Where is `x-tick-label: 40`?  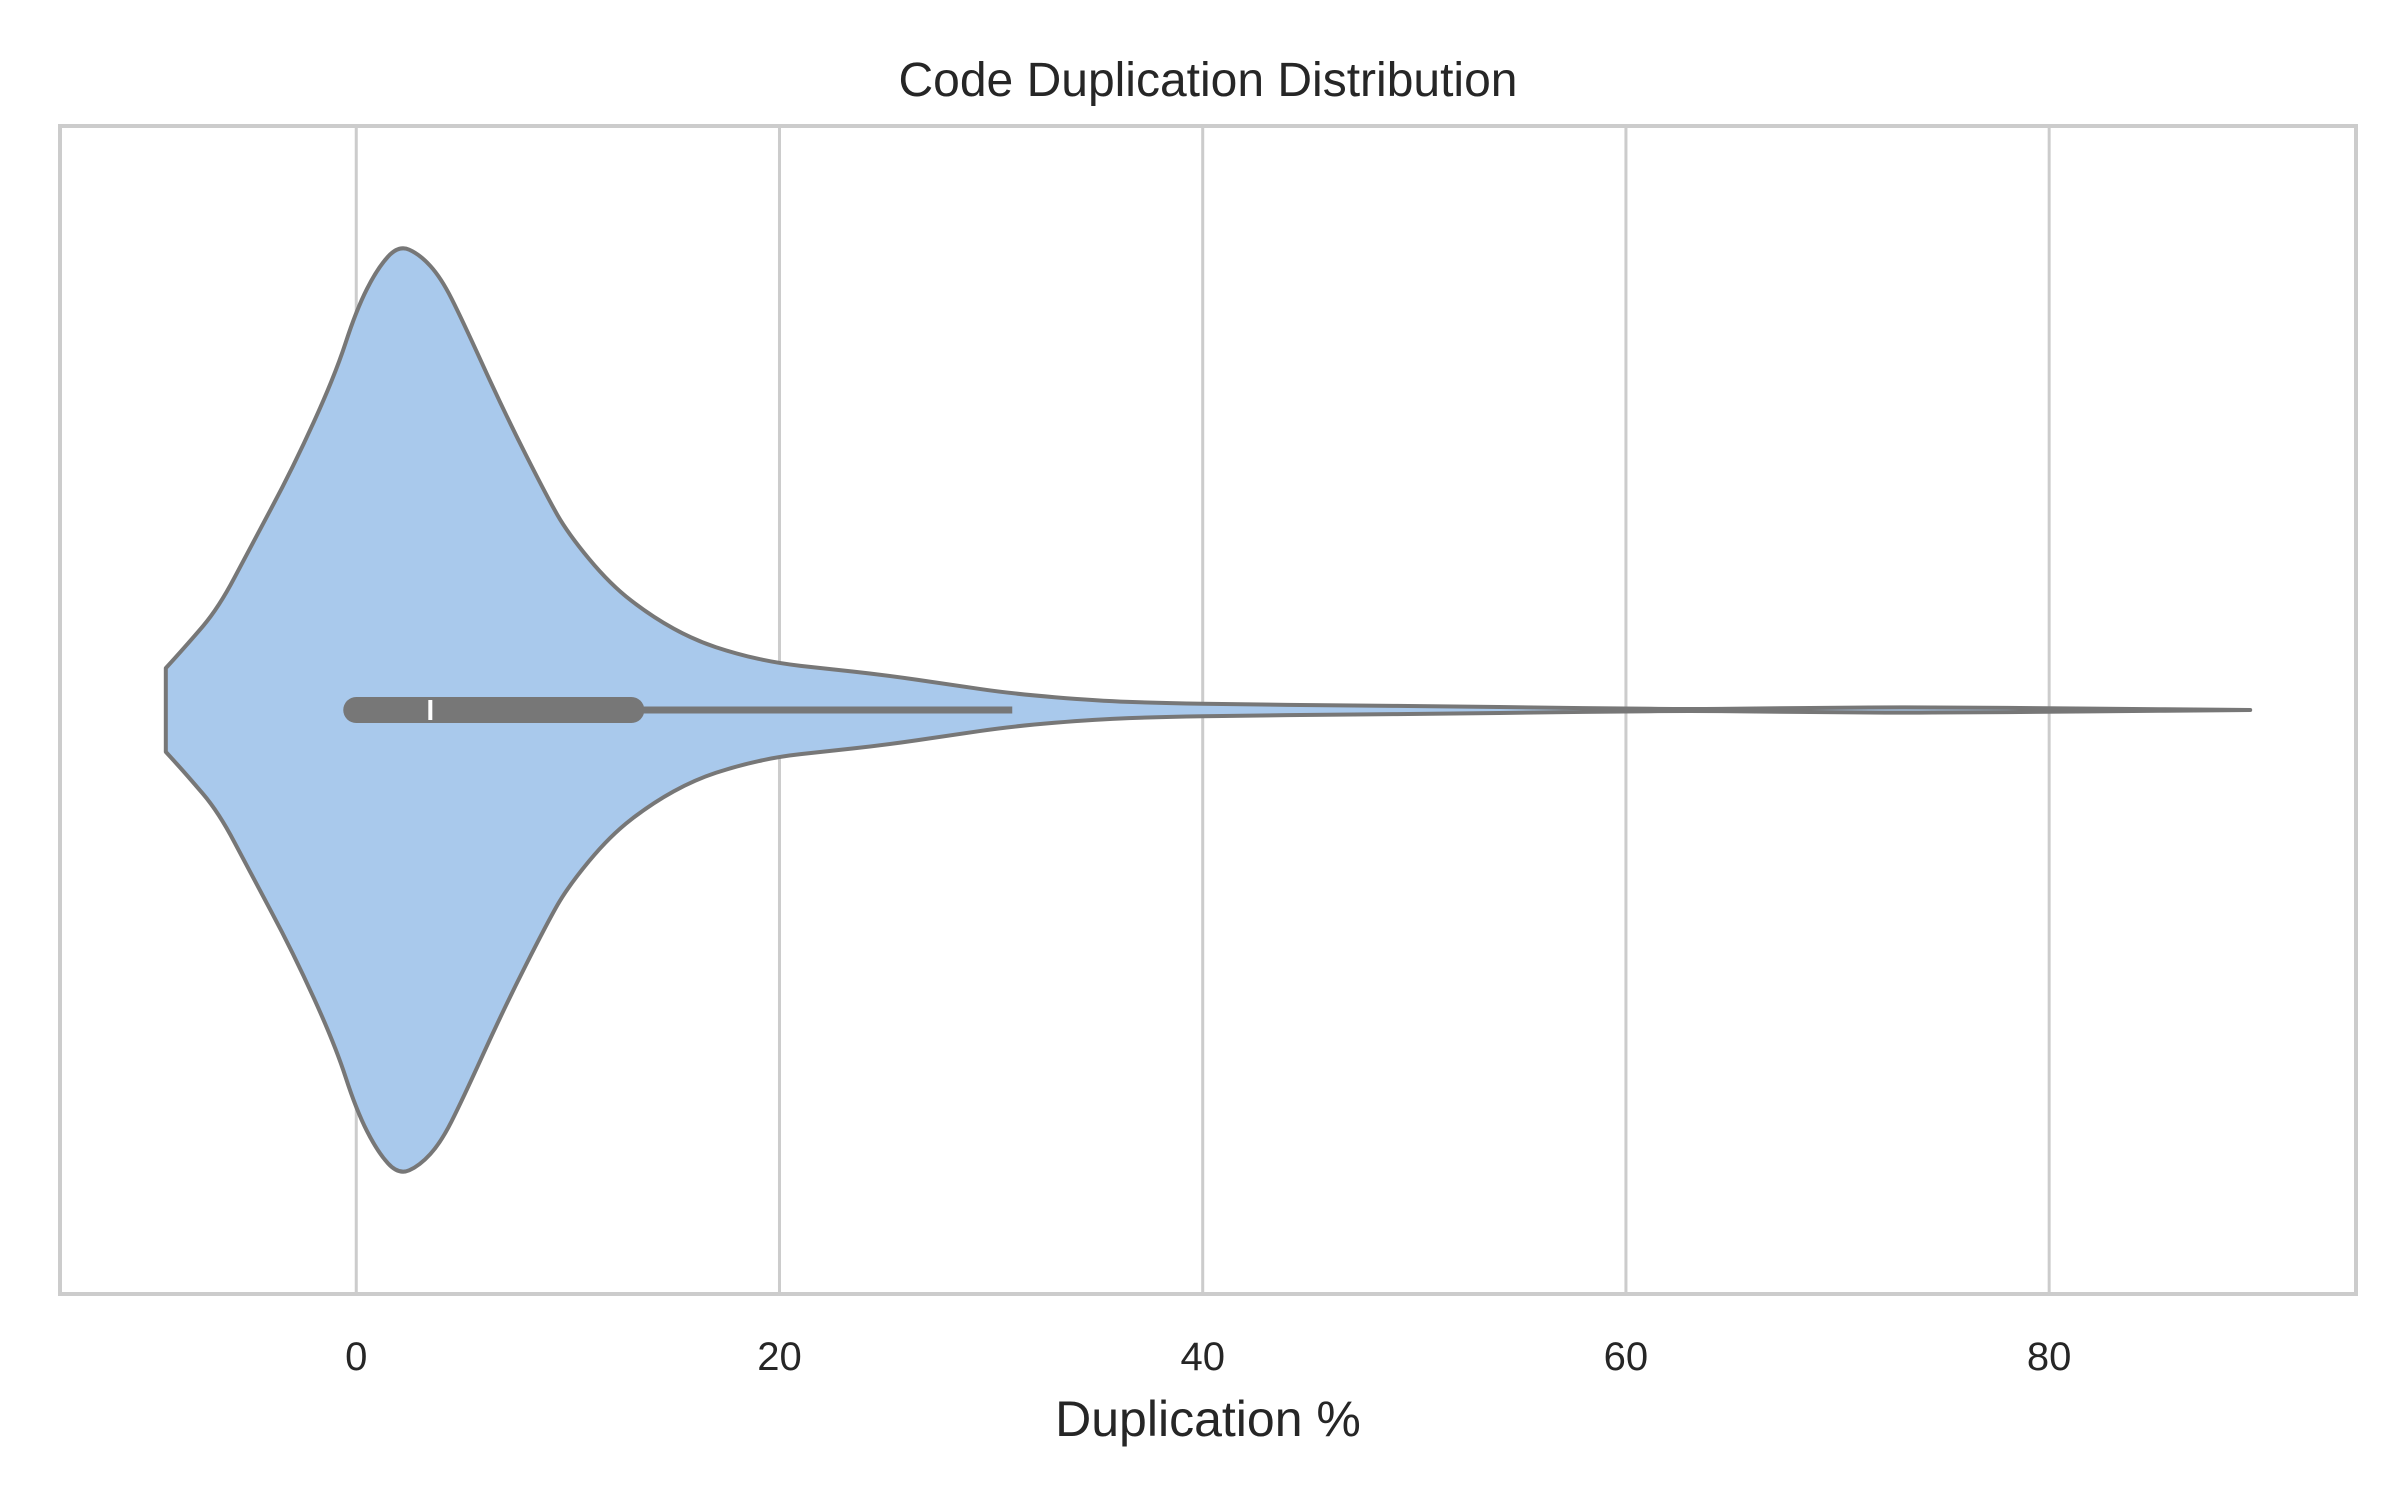
x-tick-label: 40 is located at coordinates (1202, 1357).